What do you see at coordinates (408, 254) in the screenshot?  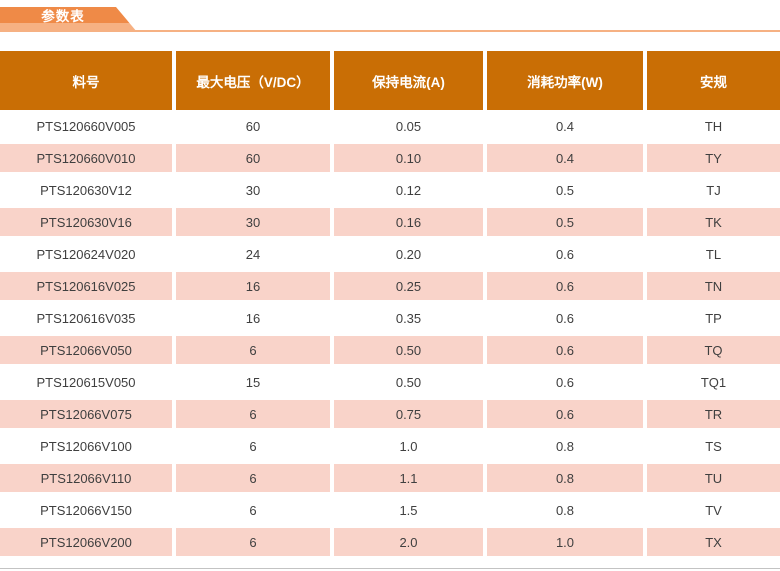 I see `table-cell: 0.20` at bounding box center [408, 254].